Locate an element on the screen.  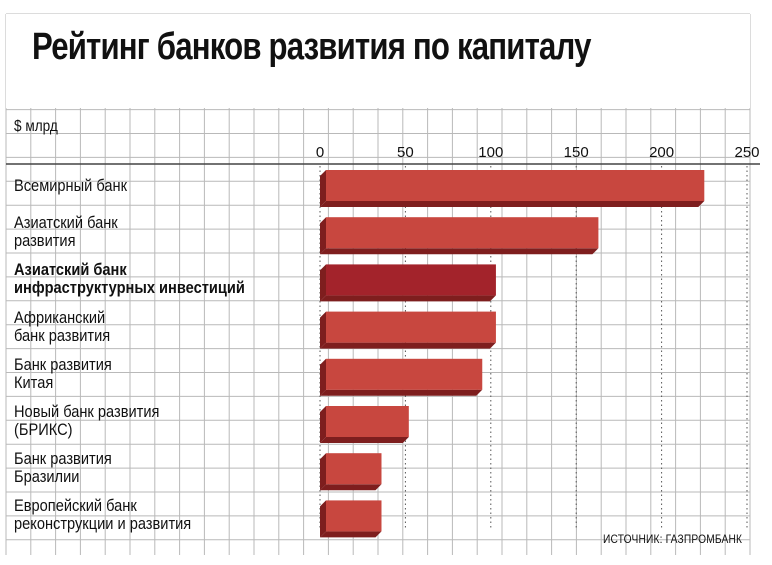
x-tick-label: 200 is located at coordinates (661, 152).